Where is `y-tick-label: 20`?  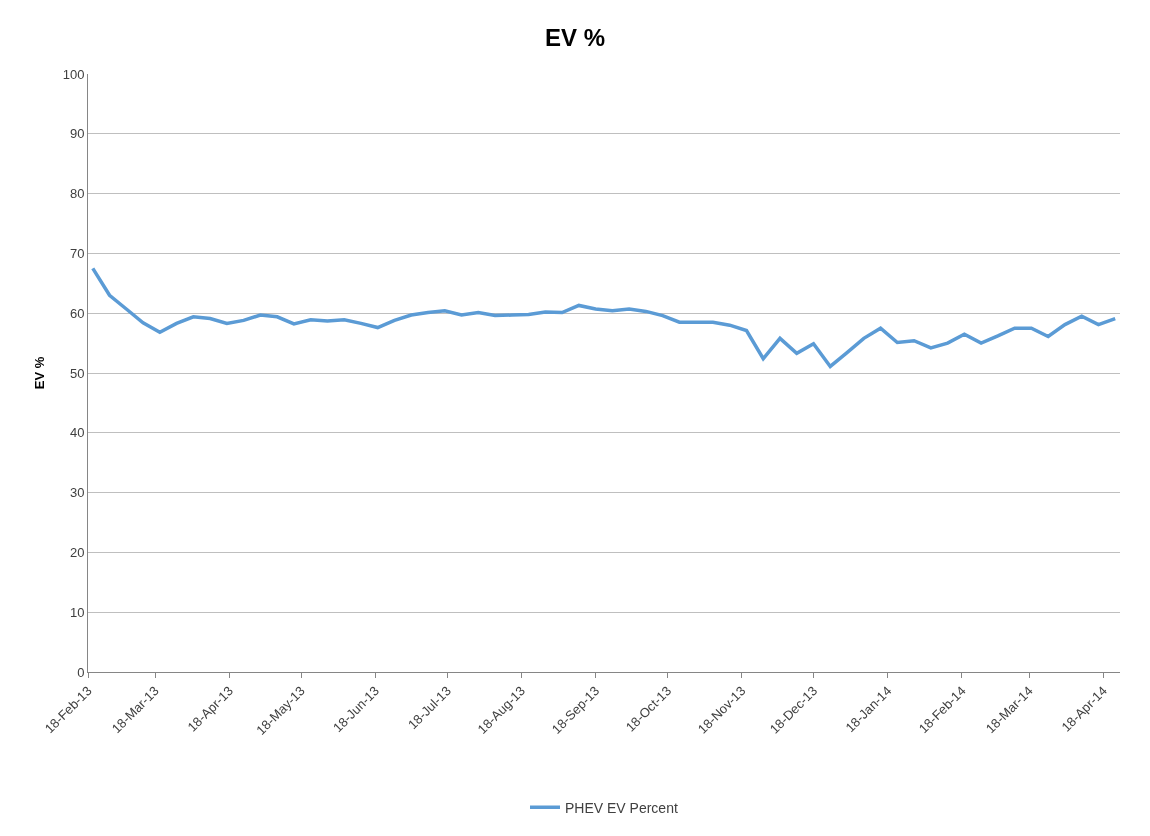 y-tick-label: 20 is located at coordinates (77, 552).